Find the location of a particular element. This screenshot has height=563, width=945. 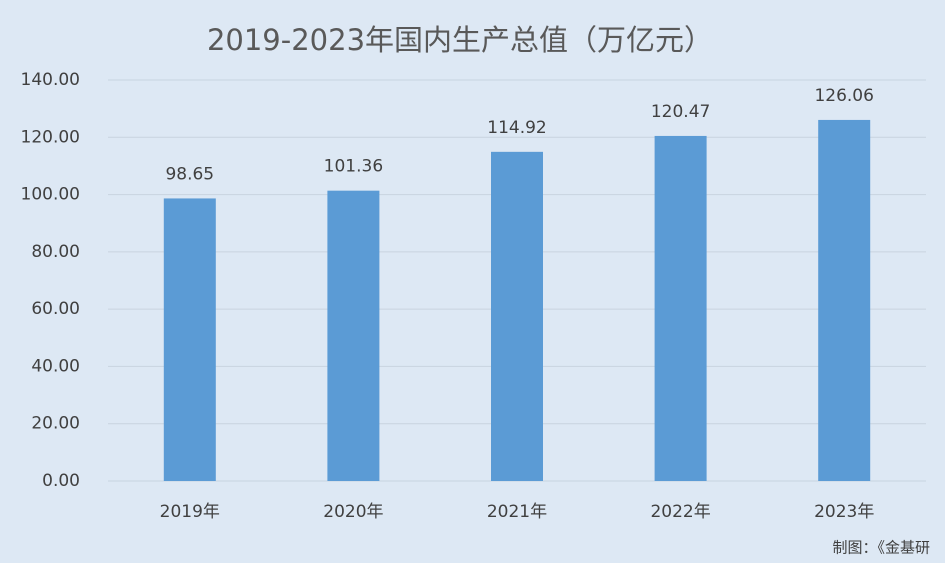

chart-title: 2019-2023年国内生产总值（万亿元） is located at coordinates (460, 40).